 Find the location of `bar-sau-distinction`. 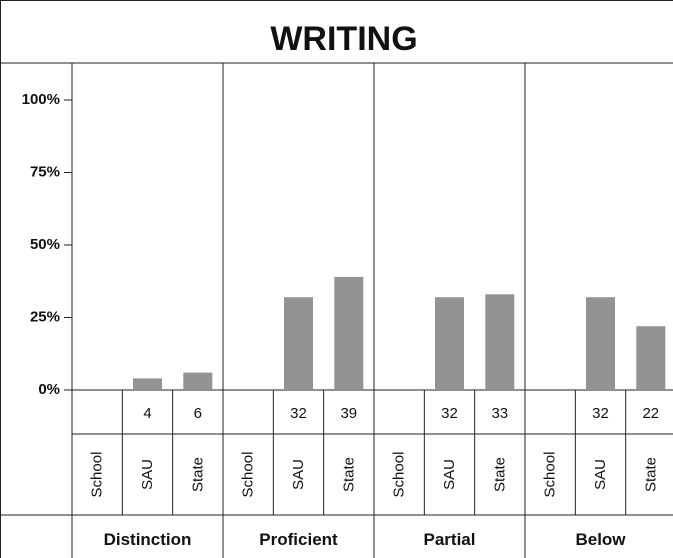

bar-sau-distinction is located at coordinates (147, 384).